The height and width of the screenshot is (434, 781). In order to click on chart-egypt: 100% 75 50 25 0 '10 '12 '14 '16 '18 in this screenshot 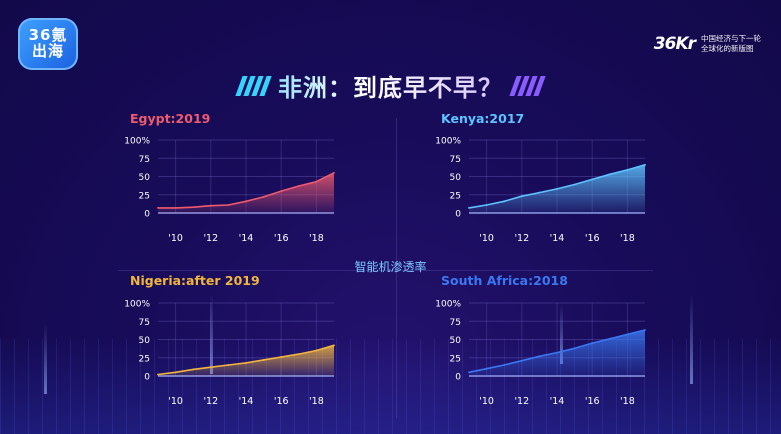, I will do `click(229, 190)`.